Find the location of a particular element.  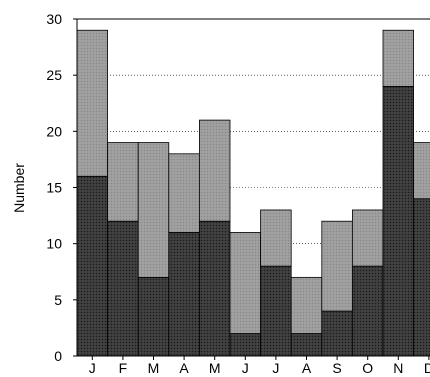

x-tick-label: N is located at coordinates (398, 368).